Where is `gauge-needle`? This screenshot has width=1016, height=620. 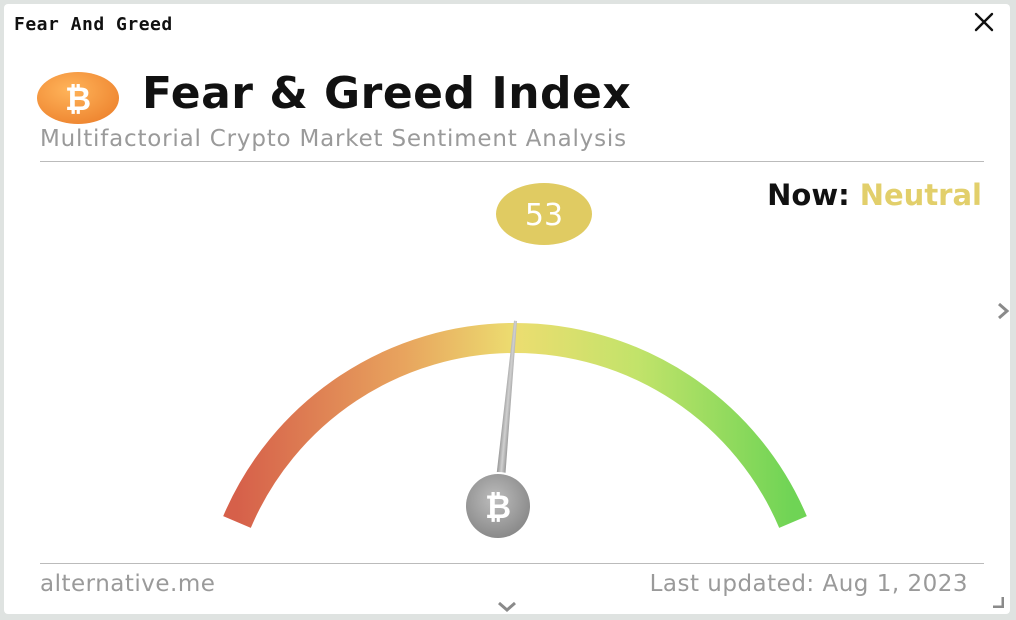 gauge-needle is located at coordinates (505, 413).